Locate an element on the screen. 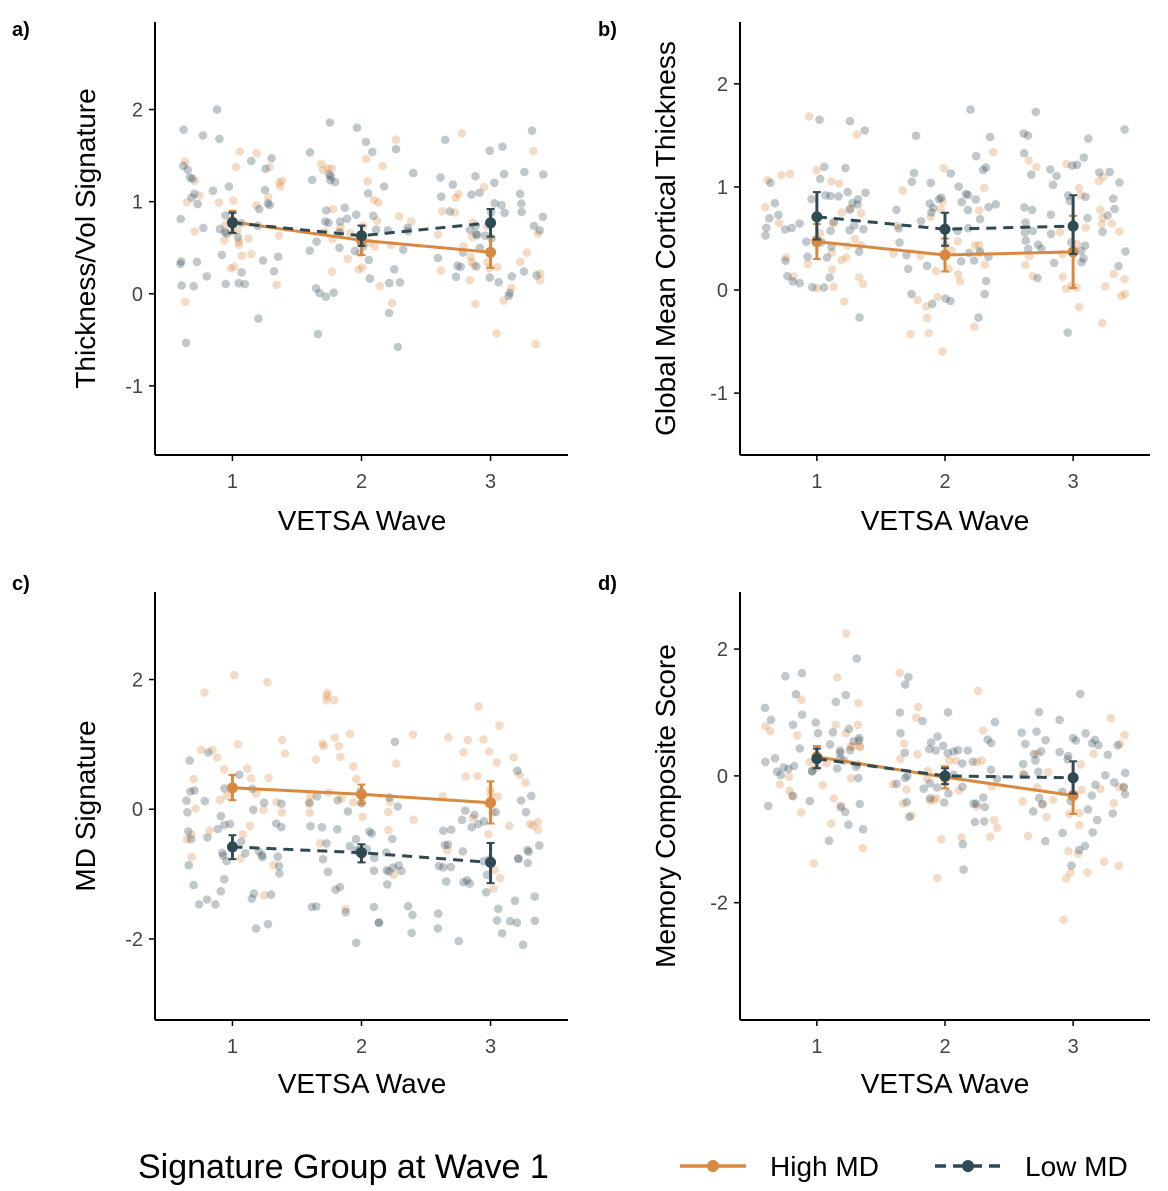 The image size is (1168, 1191). y-tick-label: -1 is located at coordinates (719, 394).